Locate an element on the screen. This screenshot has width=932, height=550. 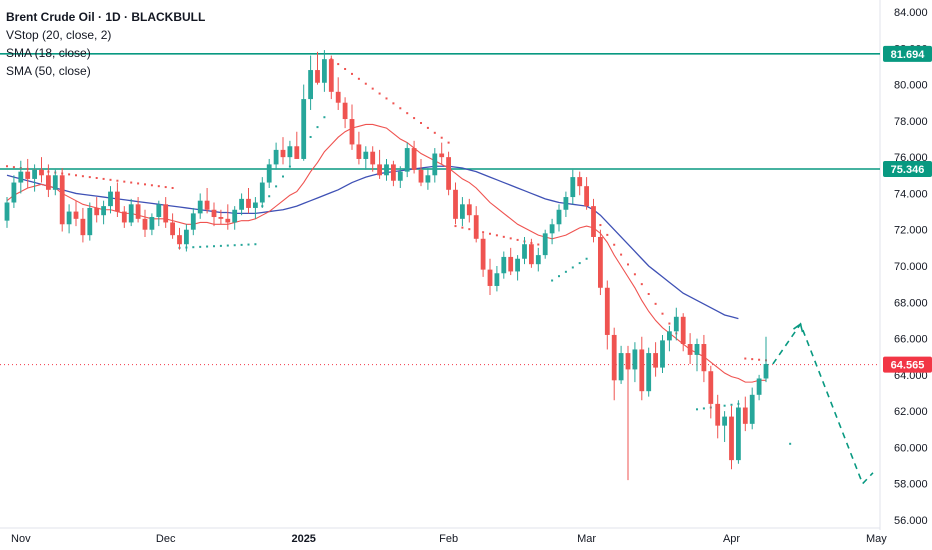
y-tick-label: 62.000 is located at coordinates (911, 412).